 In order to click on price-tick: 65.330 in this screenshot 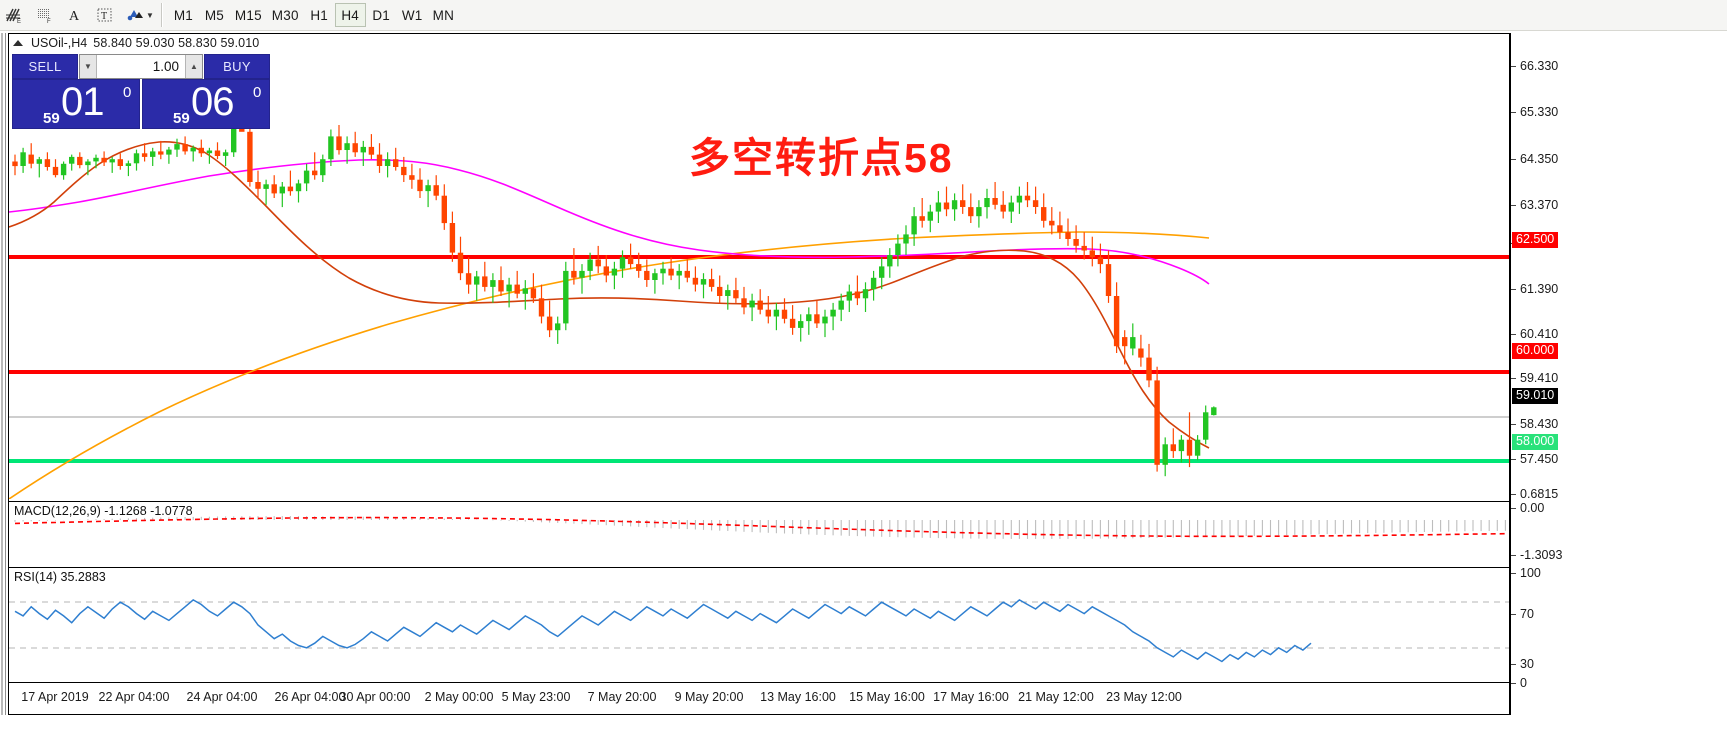, I will do `click(1534, 112)`.